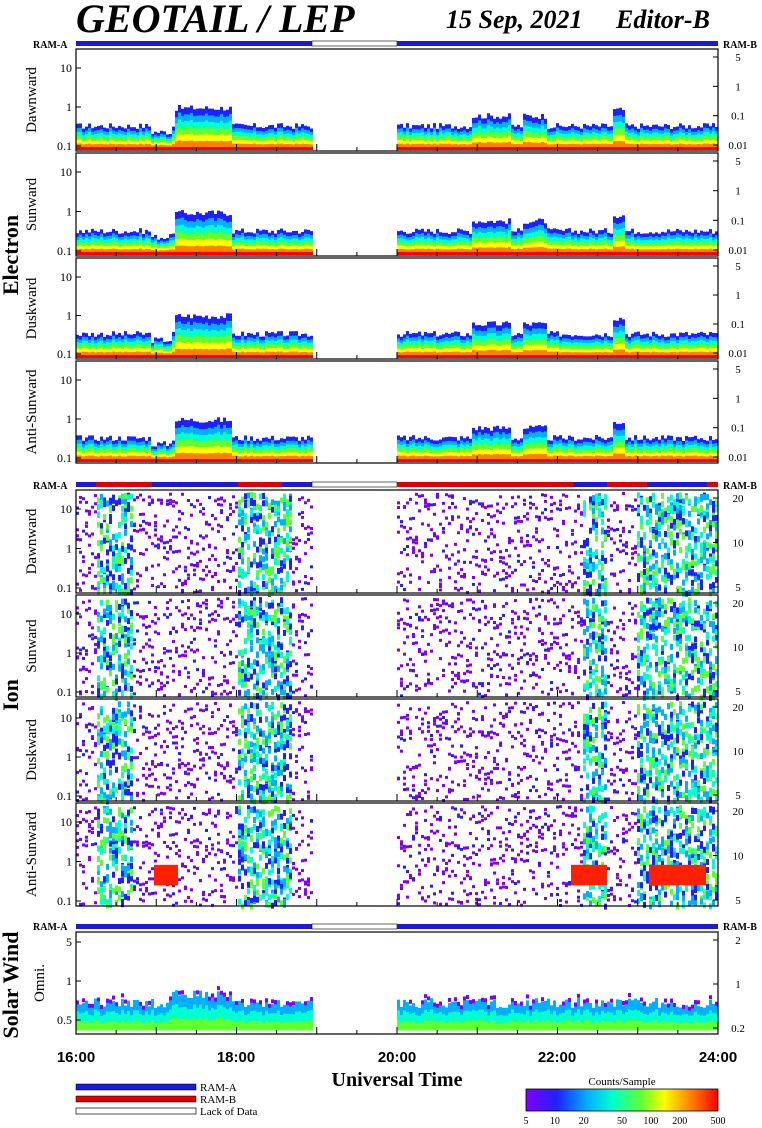 The image size is (762, 1128). I want to click on colorbar, so click(622, 1100).